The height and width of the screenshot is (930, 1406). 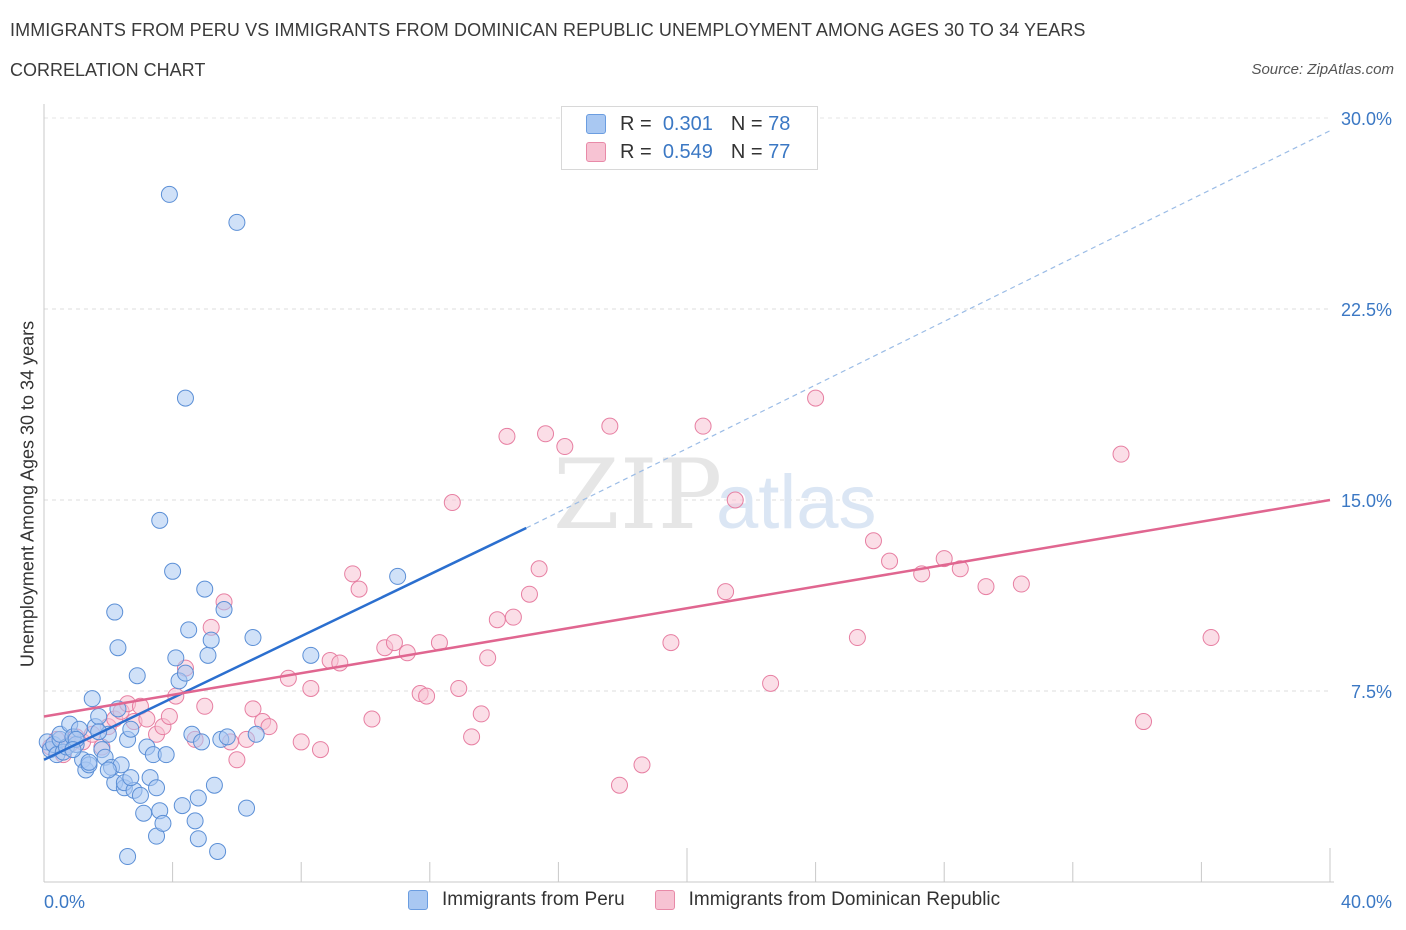 I want to click on x-tick-label: 0.0%, so click(x=64, y=902).